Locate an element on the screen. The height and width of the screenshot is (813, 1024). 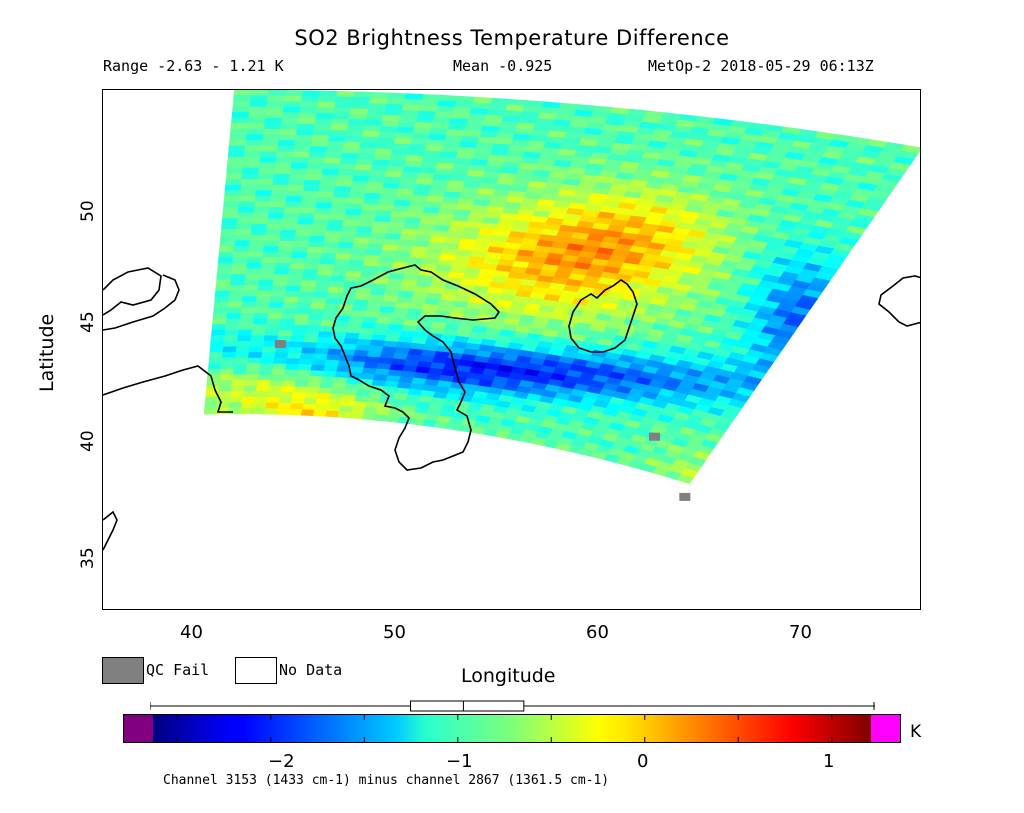
distribution-boxplot is located at coordinates (512, 706).